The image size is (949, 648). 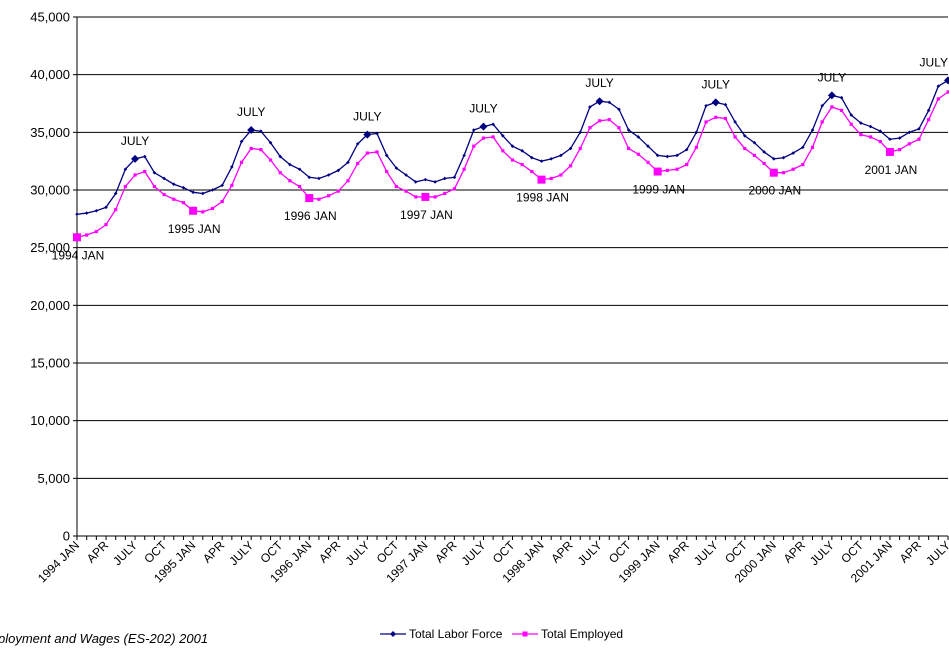 I want to click on legend-label: Total Employed, so click(x=582, y=634).